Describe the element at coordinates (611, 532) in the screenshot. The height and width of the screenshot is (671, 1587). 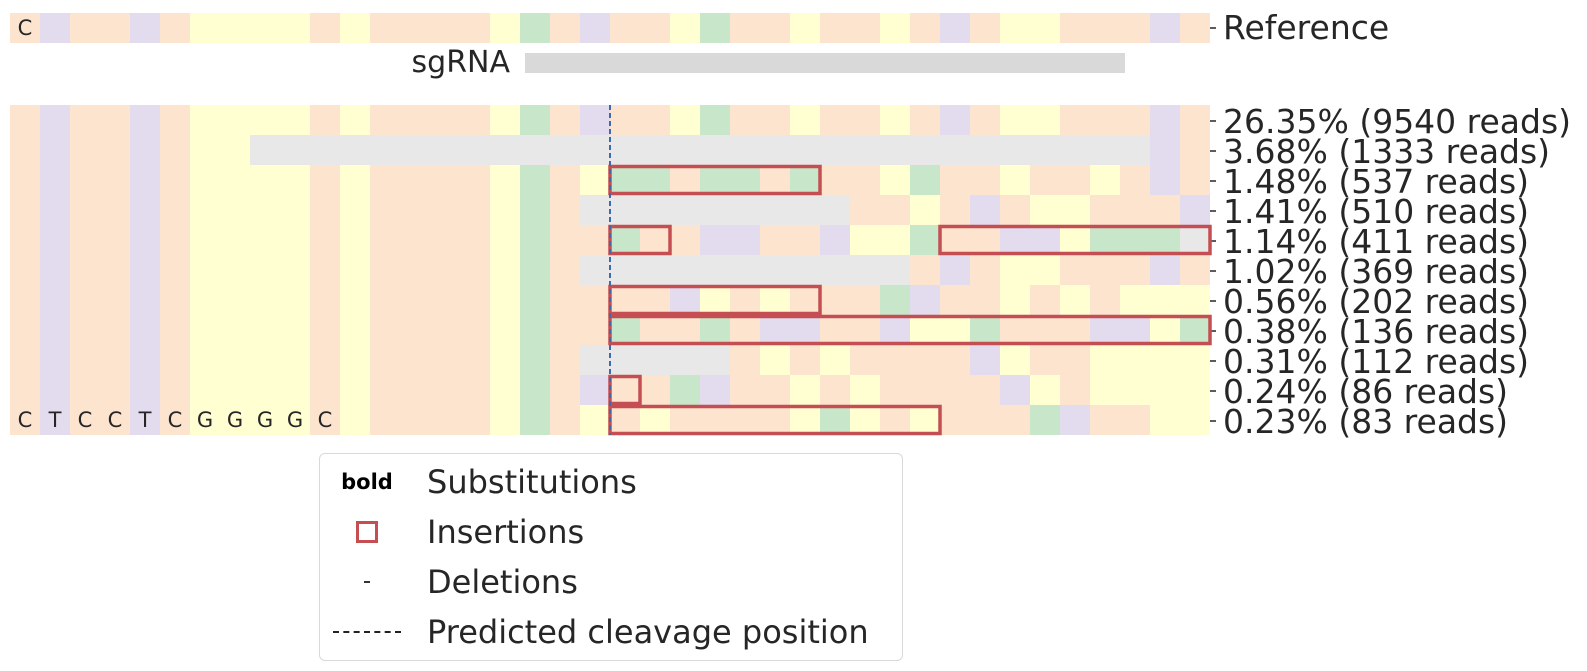
I see `legend-insertions: Insertions` at that location.